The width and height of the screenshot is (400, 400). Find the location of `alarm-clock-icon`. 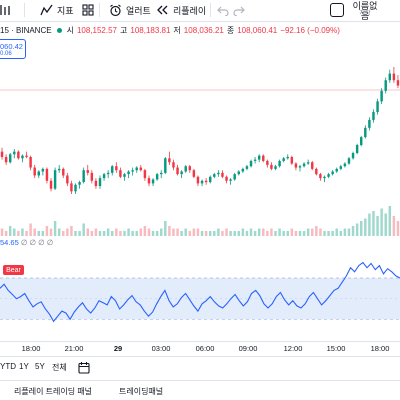

alarm-clock-icon is located at coordinates (115, 10).